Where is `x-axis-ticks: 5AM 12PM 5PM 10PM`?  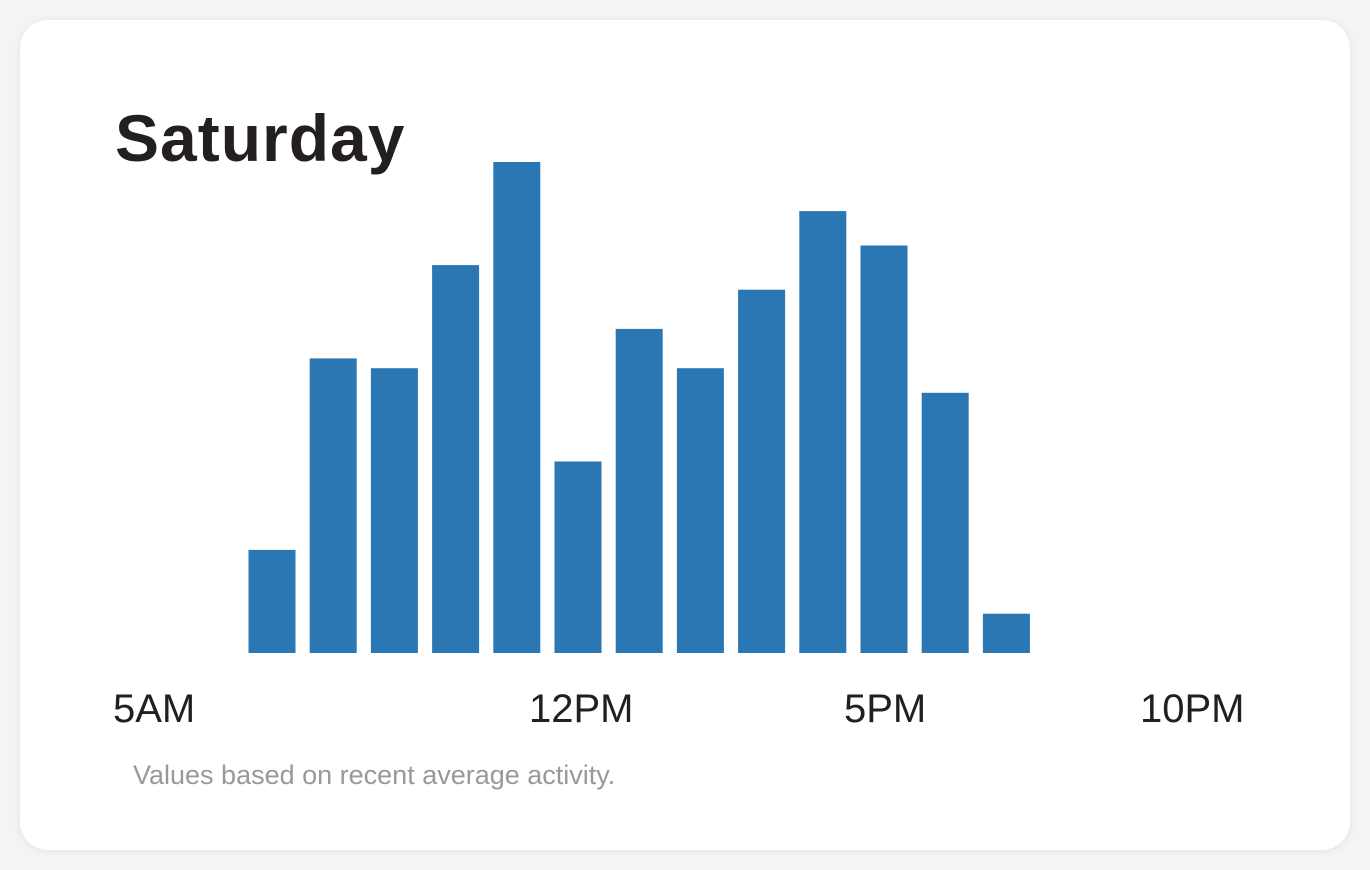
x-axis-ticks: 5AM 12PM 5PM 10PM is located at coordinates (679, 709).